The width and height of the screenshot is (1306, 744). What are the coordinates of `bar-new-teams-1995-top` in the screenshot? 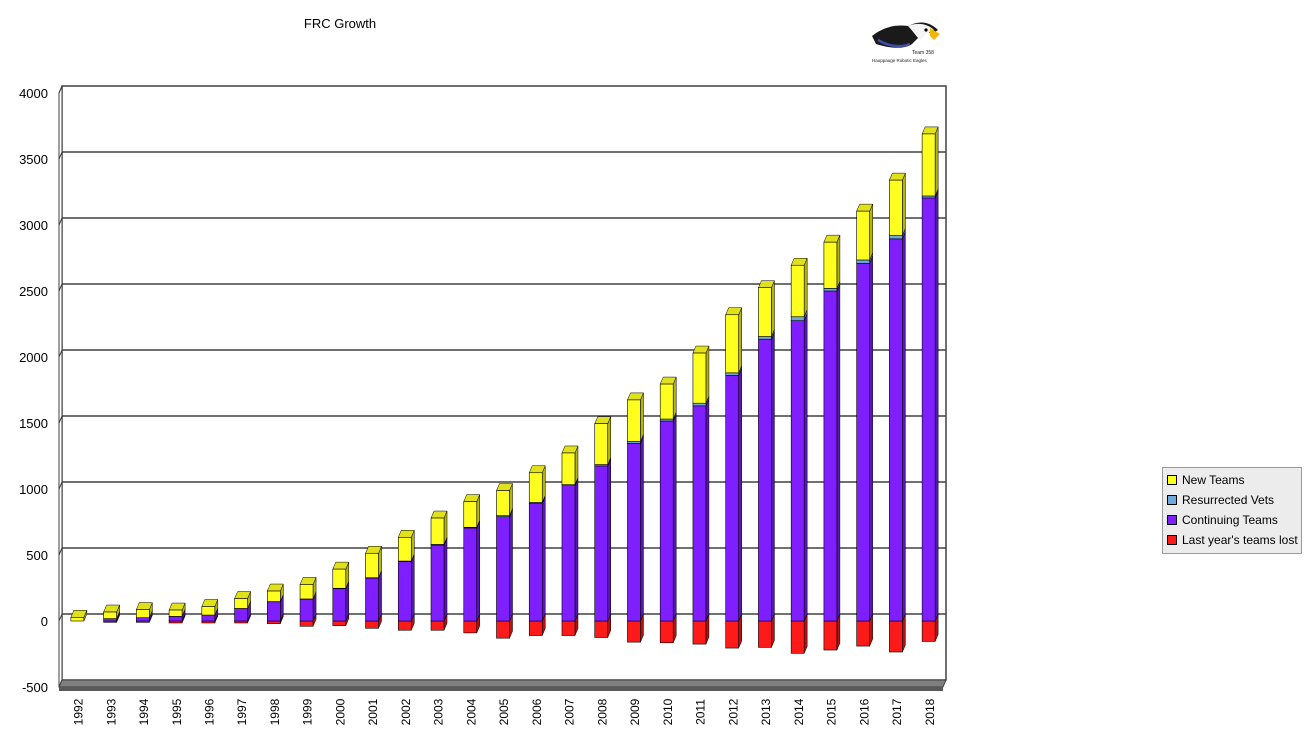 It's located at (177, 606).